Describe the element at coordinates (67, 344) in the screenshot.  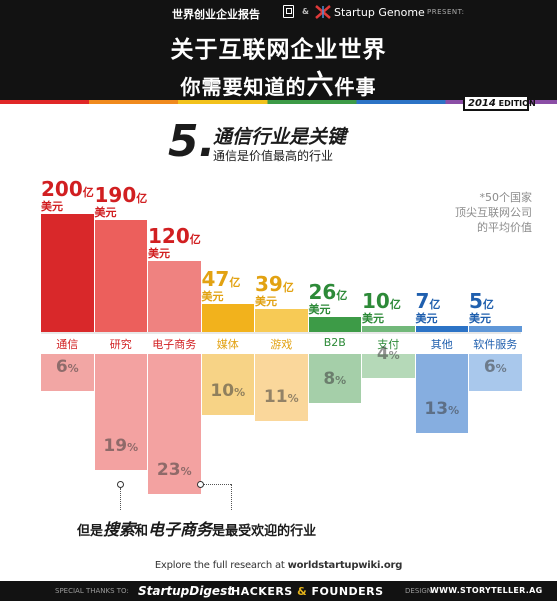
I see `category-label: 通信` at that location.